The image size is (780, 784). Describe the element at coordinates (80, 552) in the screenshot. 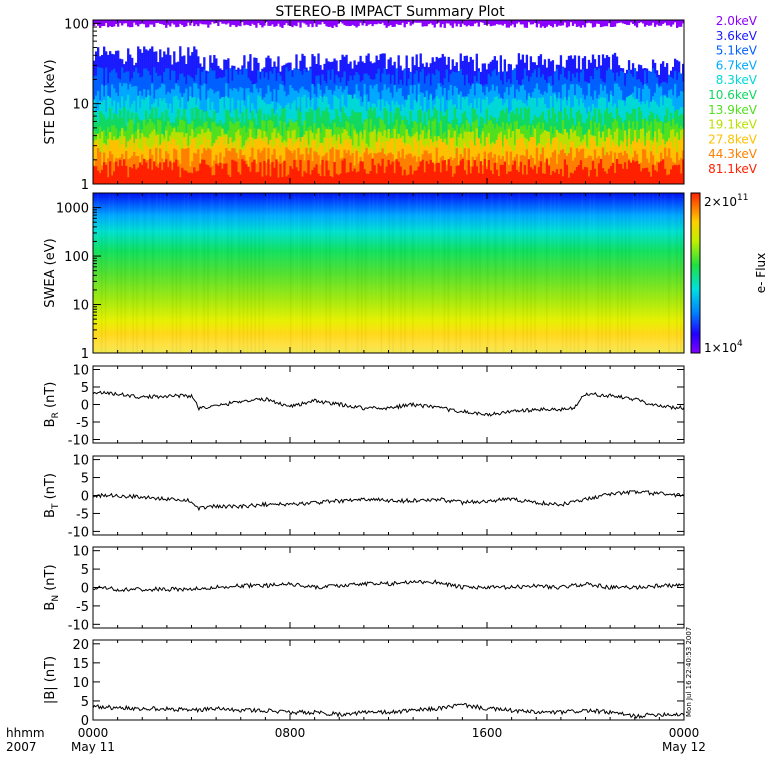

I see `bn-panel-ytick-label: 10` at that location.